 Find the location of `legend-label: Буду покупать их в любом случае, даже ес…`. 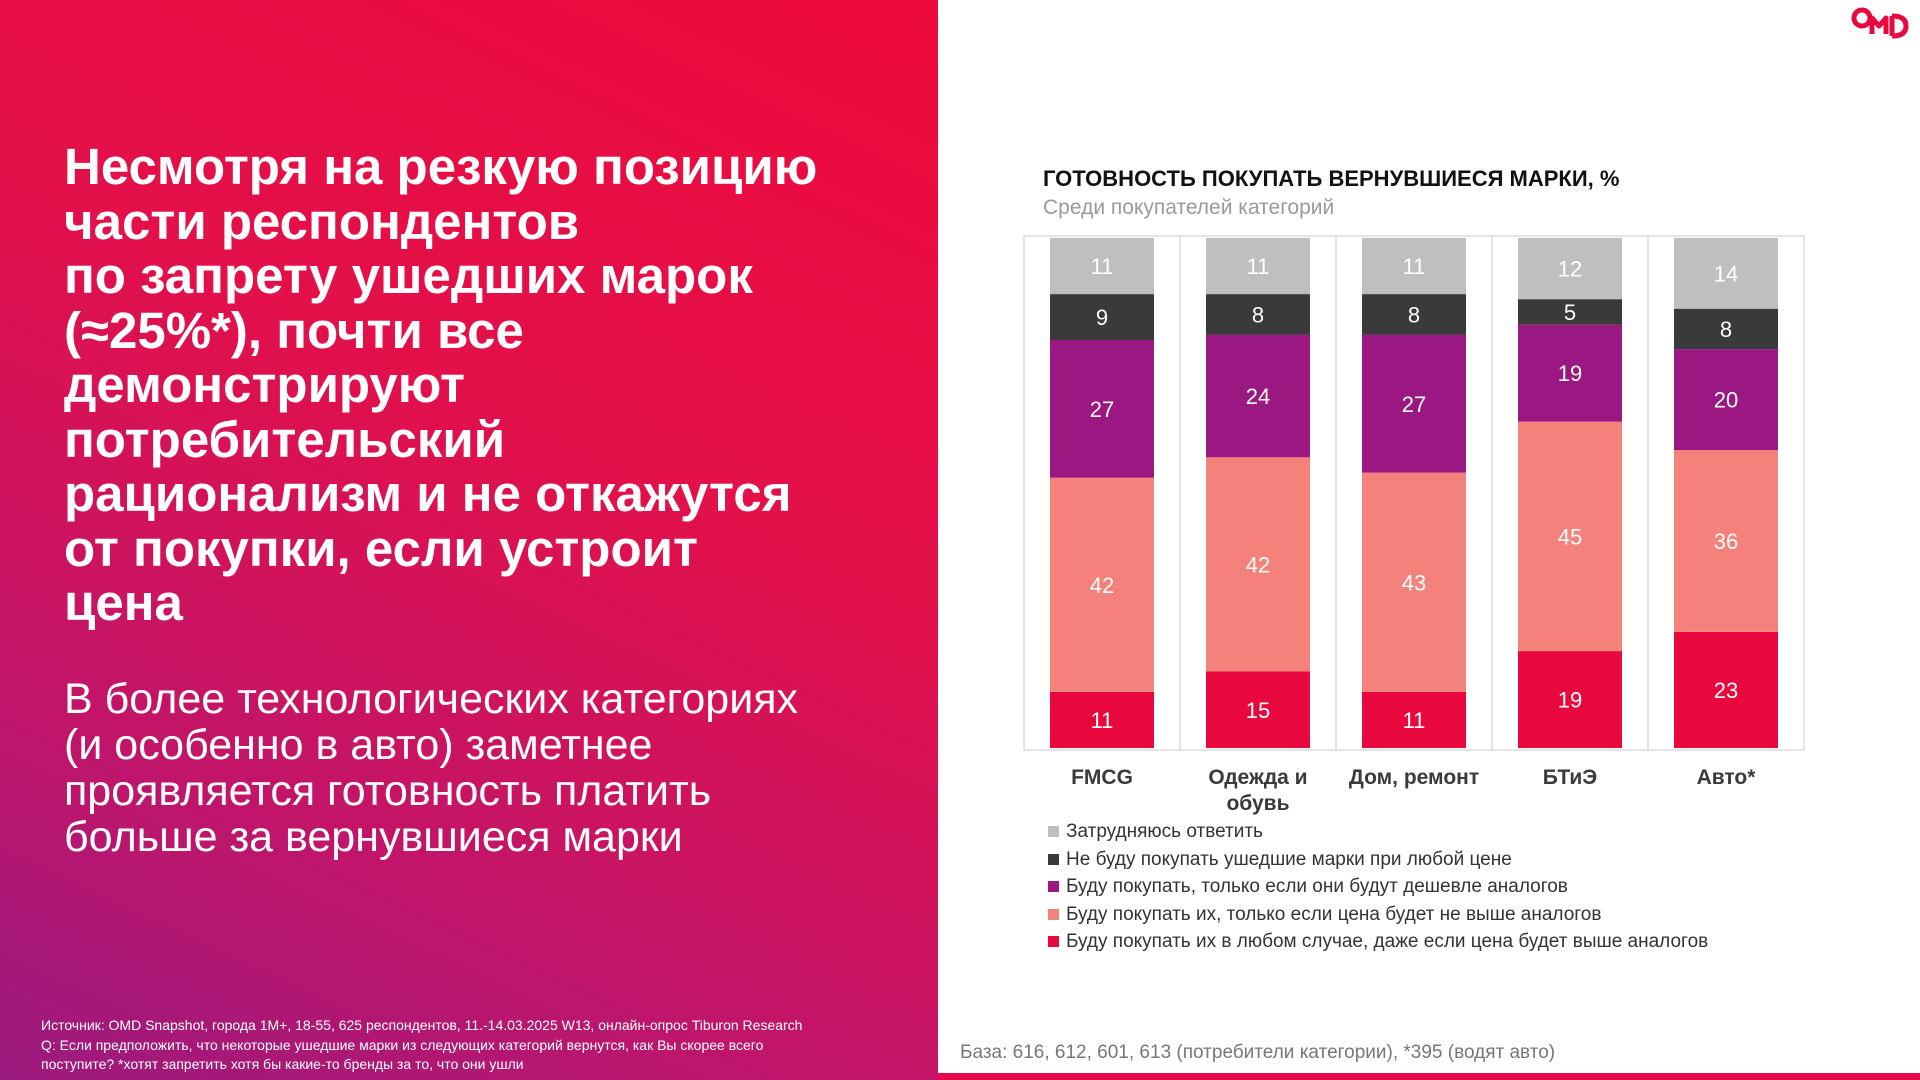

legend-label: Буду покупать их в любом случае, даже ес… is located at coordinates (1387, 941).